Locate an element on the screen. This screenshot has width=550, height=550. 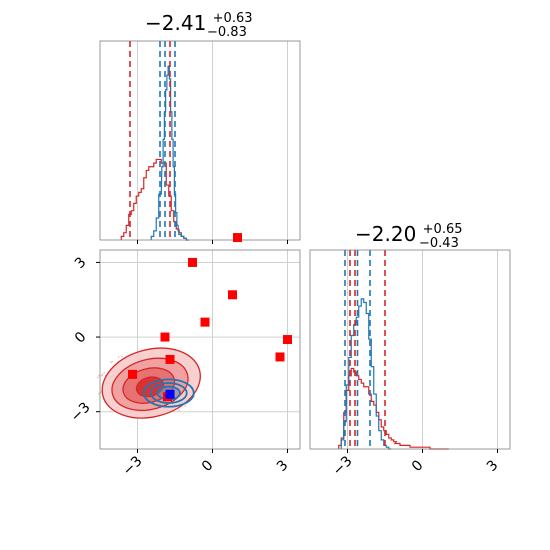
title-param2-plus: +0.65 is located at coordinates (443, 229).